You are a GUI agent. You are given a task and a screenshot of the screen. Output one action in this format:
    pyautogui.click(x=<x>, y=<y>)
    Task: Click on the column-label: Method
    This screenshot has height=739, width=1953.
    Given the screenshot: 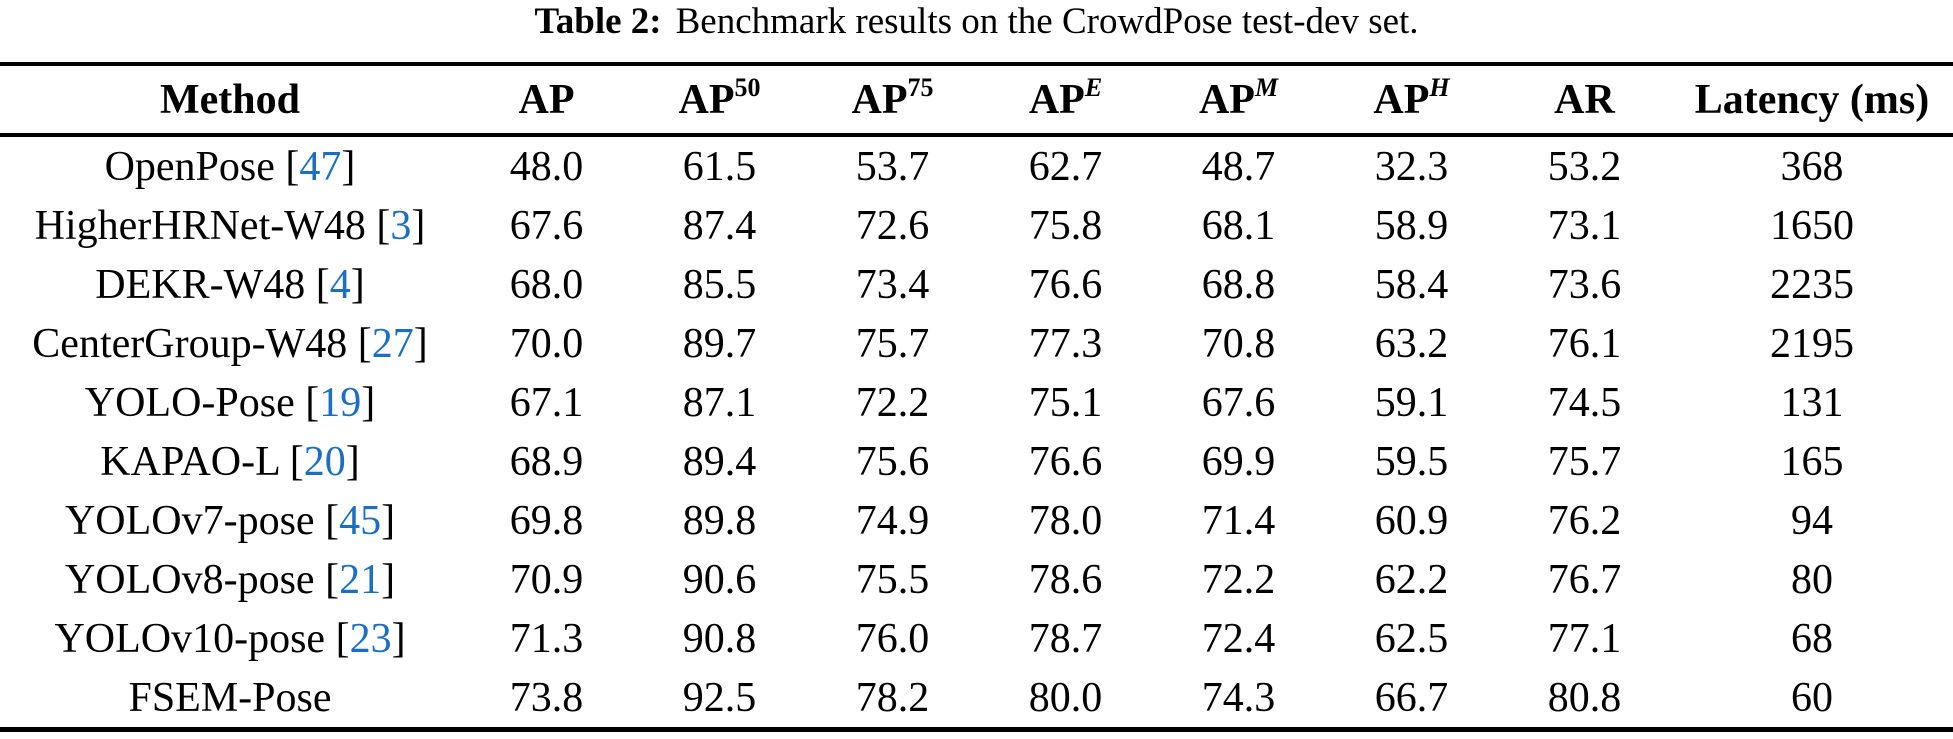 What is the action you would take?
    pyautogui.click(x=230, y=99)
    